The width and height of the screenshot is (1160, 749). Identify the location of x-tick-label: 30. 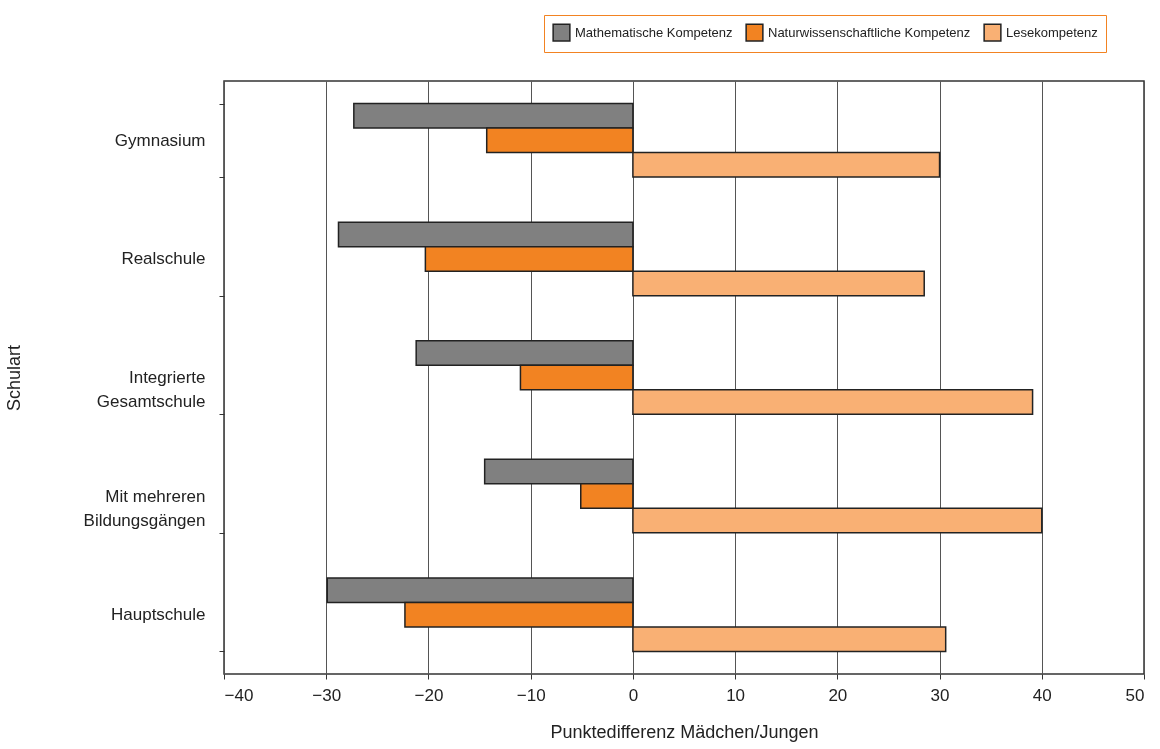
(940, 695).